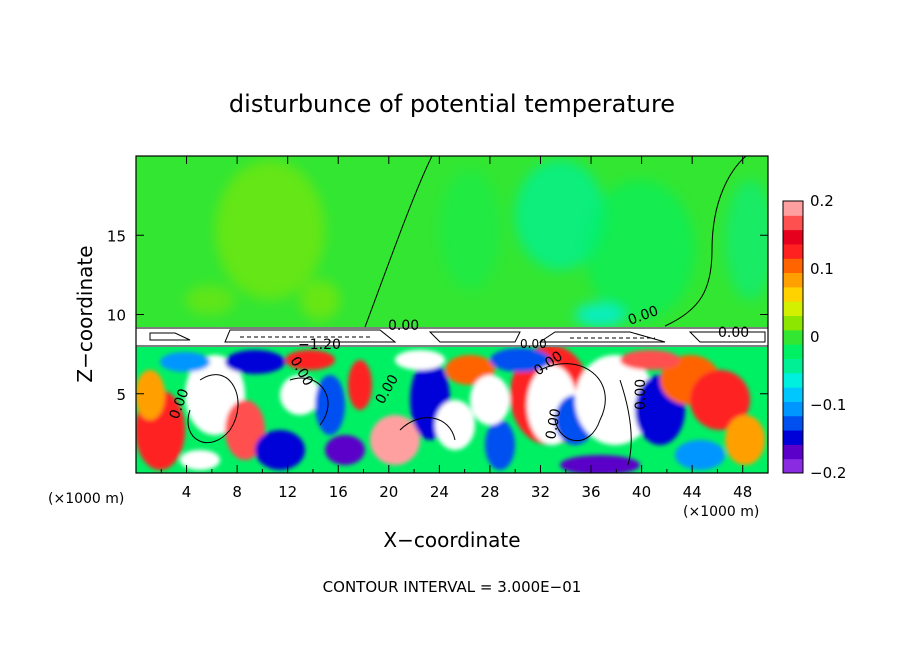 The width and height of the screenshot is (904, 654). Describe the element at coordinates (452, 587) in the screenshot. I see `contour-interval-note: CONTOUR INTERVAL = 3.000E−01` at that location.